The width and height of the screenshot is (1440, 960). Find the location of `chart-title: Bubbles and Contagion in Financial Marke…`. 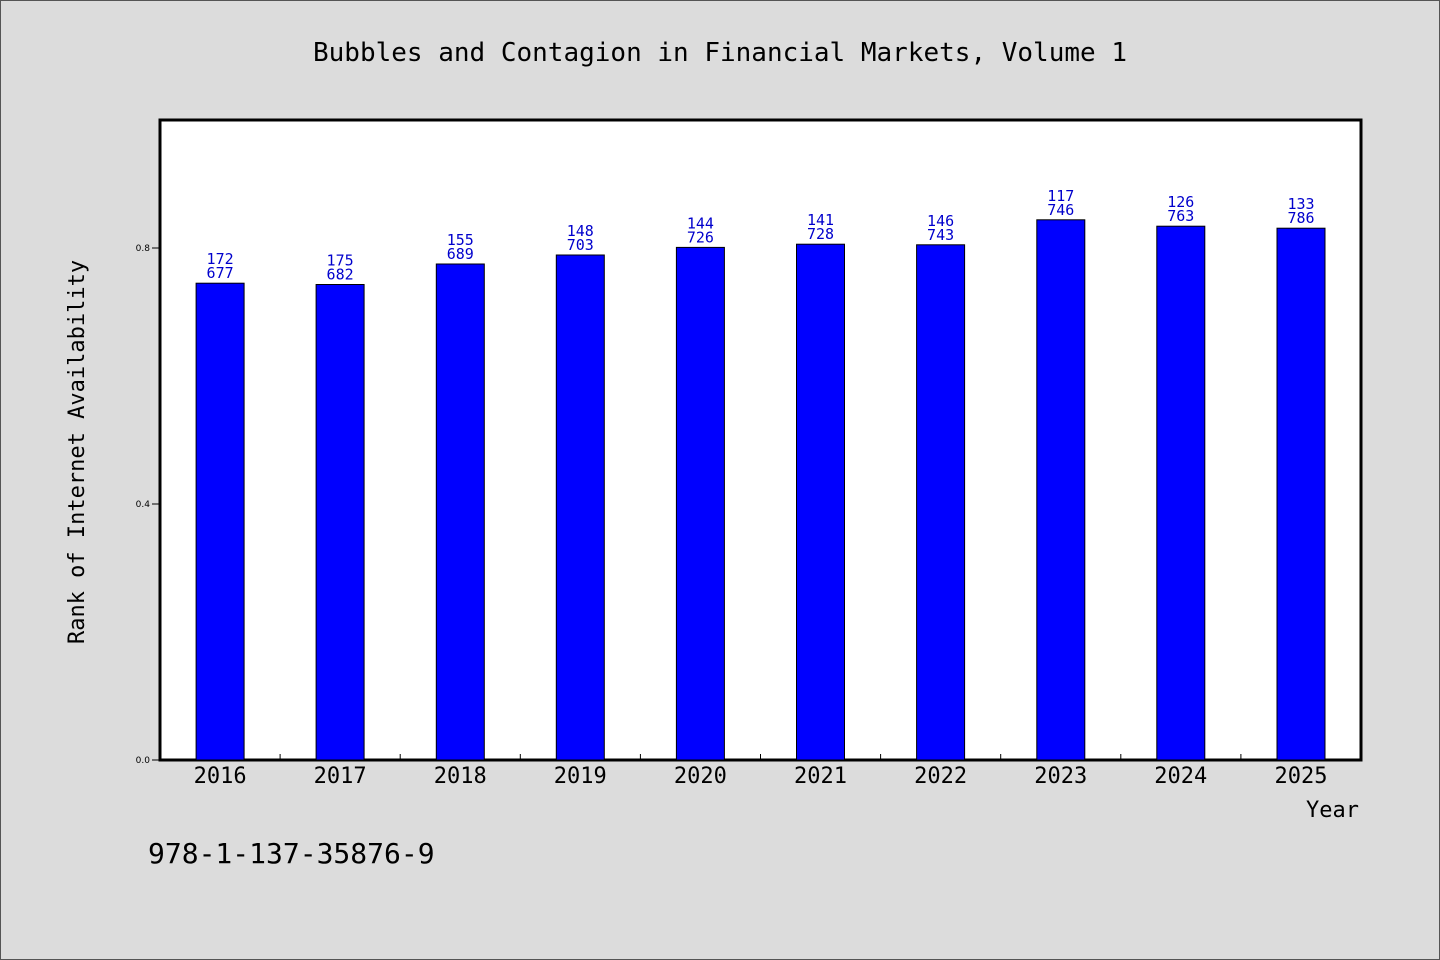

chart-title: Bubbles and Contagion in Financial Marke… is located at coordinates (720, 53).